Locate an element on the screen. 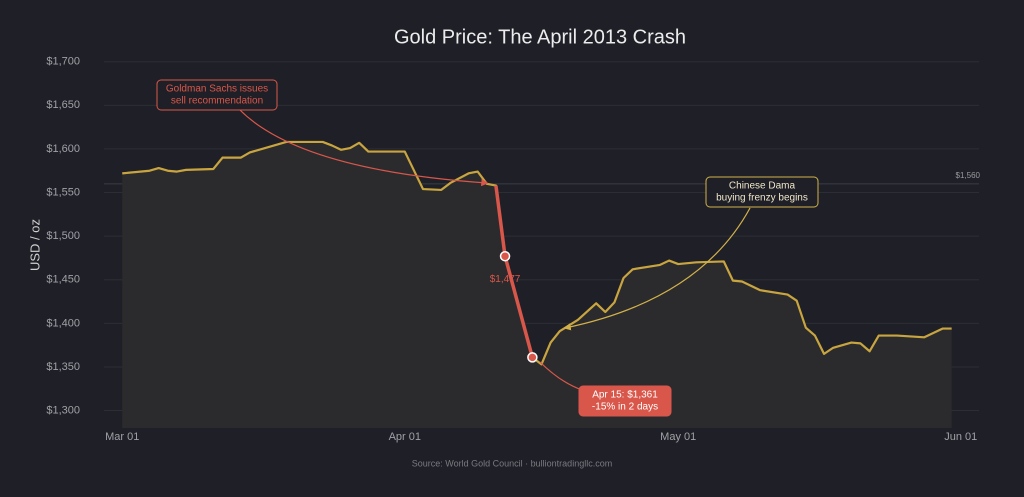 The width and height of the screenshot is (1024, 497). reference-label: $1,560 is located at coordinates (968, 175).